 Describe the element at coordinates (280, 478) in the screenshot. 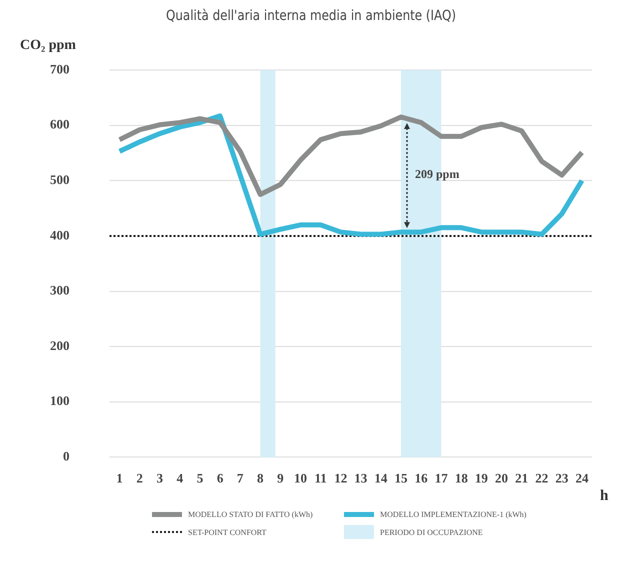

I see `x-tick-label: 9` at that location.